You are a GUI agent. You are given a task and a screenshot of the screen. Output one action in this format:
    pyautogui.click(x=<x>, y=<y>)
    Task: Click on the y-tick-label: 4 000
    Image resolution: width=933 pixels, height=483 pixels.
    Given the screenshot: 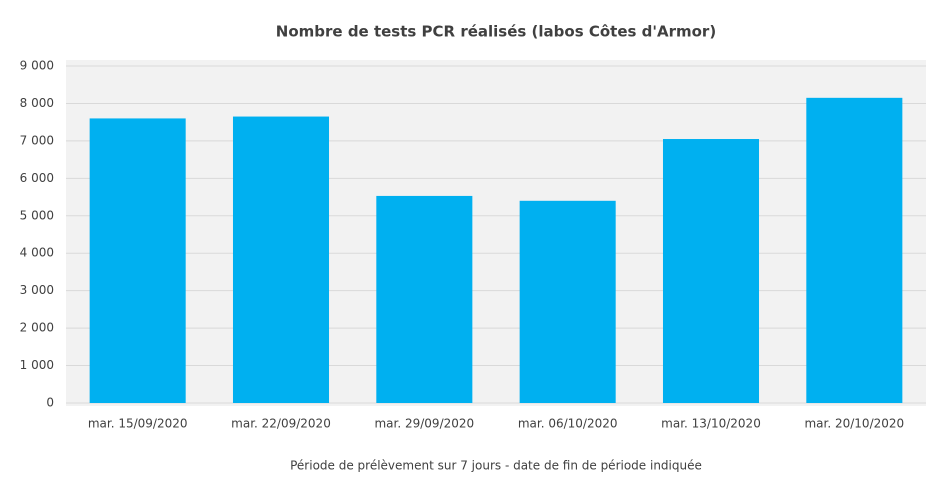 What is the action you would take?
    pyautogui.click(x=37, y=253)
    